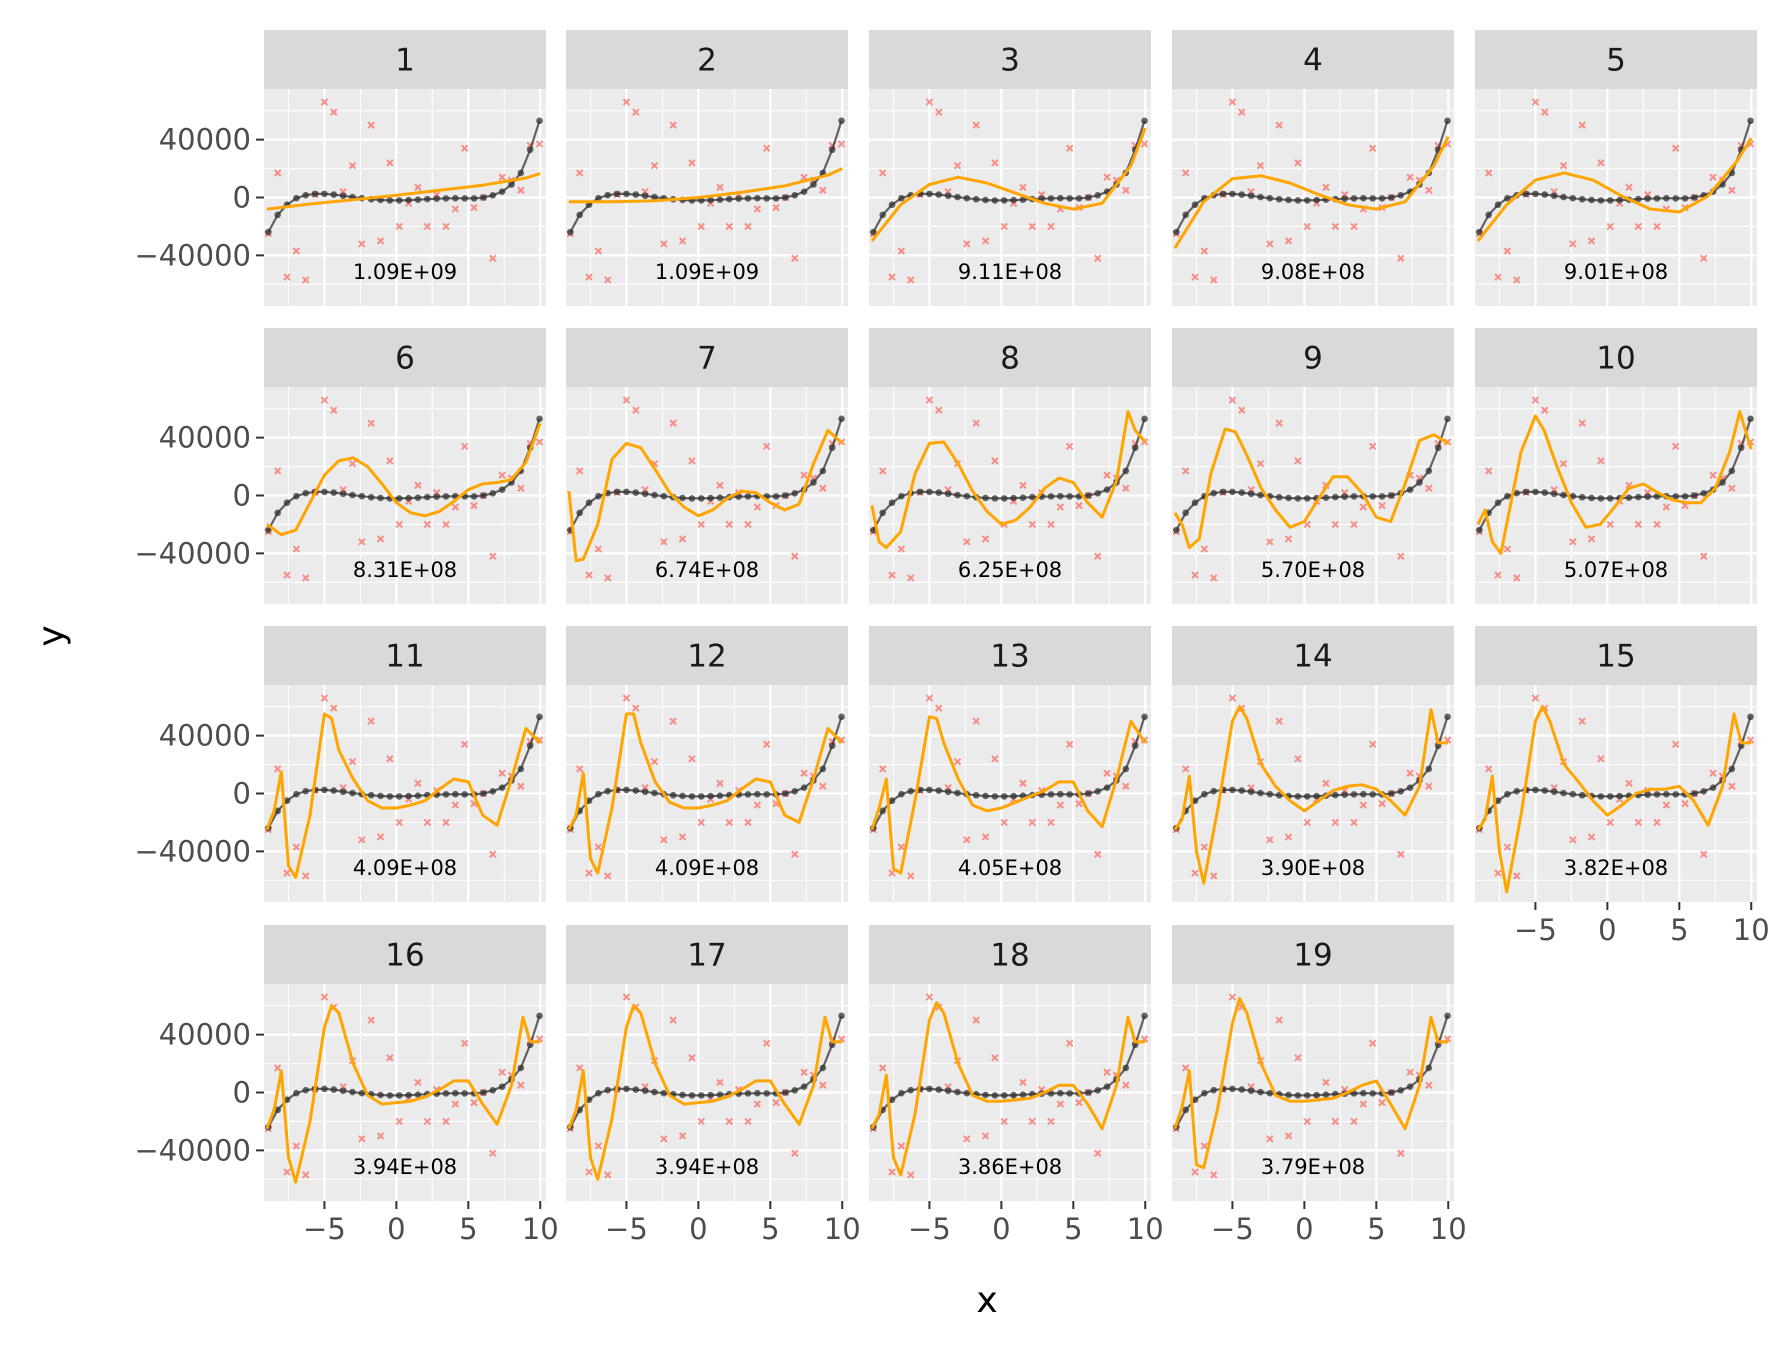 This screenshot has width=1790, height=1348. What do you see at coordinates (192, 1150) in the screenshot?
I see `y-tick-label: −40000` at bounding box center [192, 1150].